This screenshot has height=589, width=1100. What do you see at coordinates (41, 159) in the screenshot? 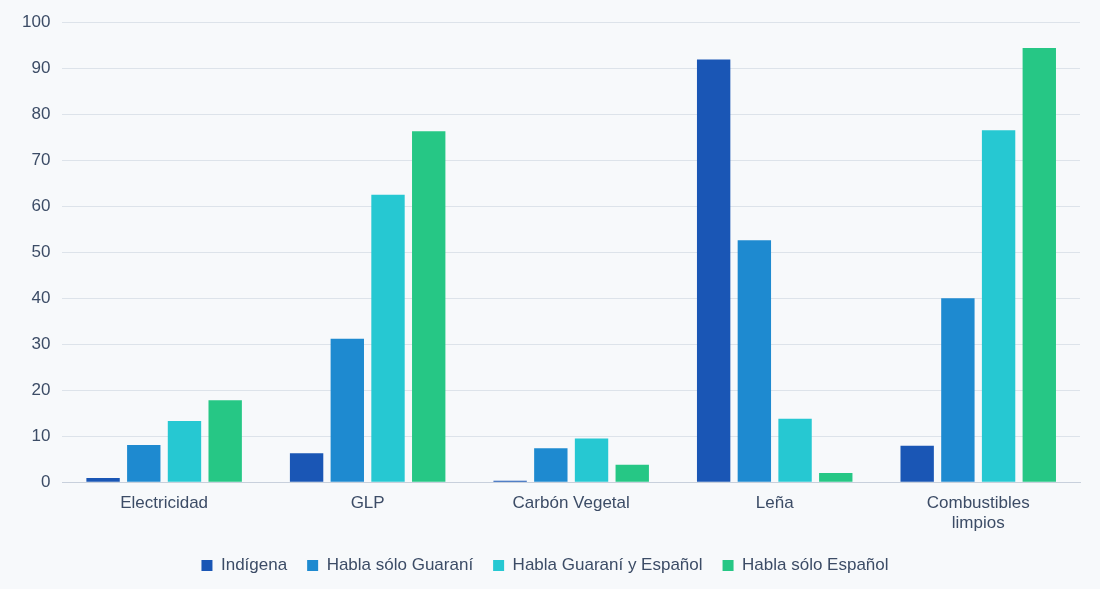
I see `y-tick-label: 70` at bounding box center [41, 159].